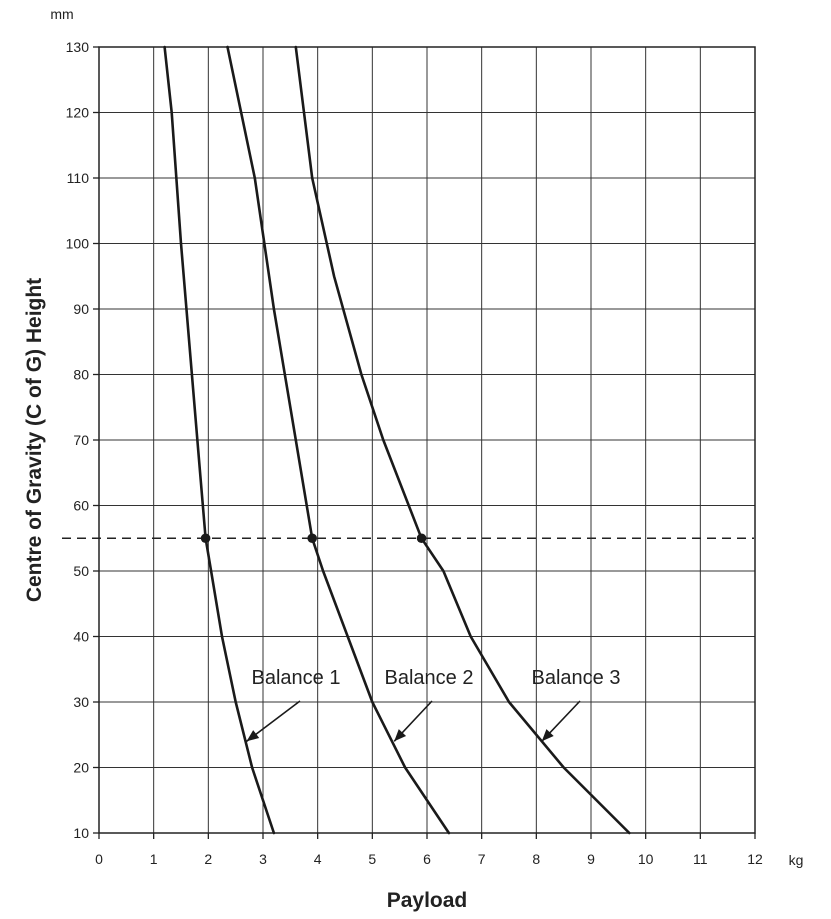  Describe the element at coordinates (208, 859) in the screenshot. I see `x-tick-label: 2` at that location.